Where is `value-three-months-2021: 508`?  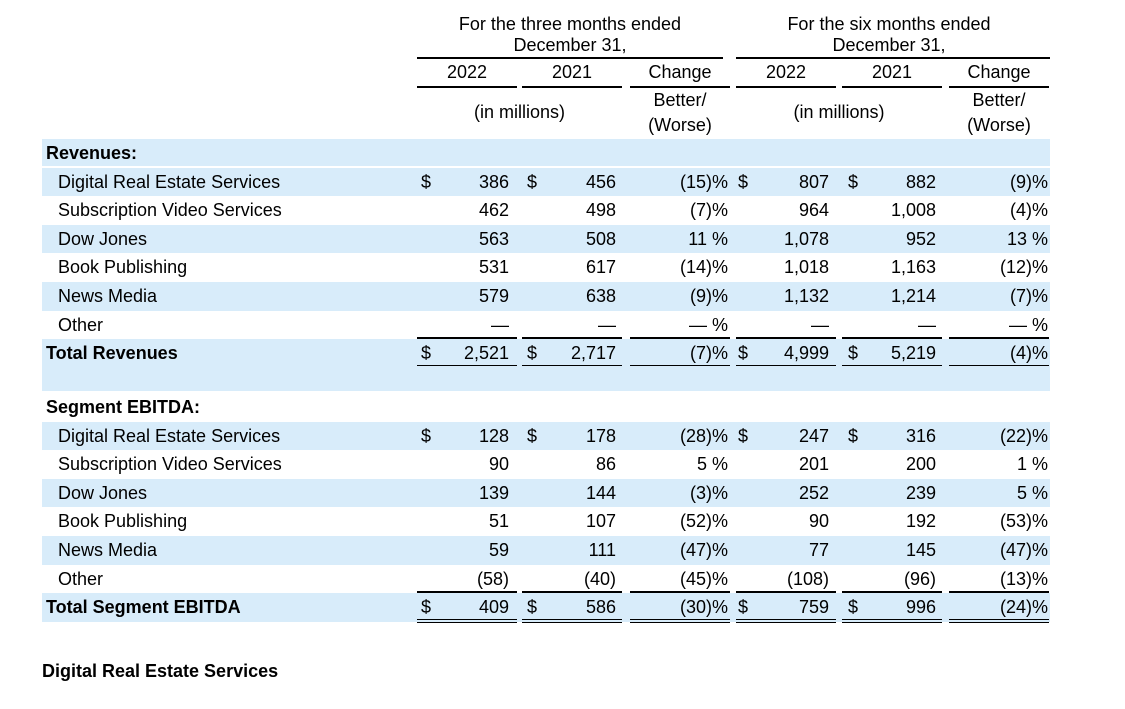
value-three-months-2021: 508 is located at coordinates (600, 238).